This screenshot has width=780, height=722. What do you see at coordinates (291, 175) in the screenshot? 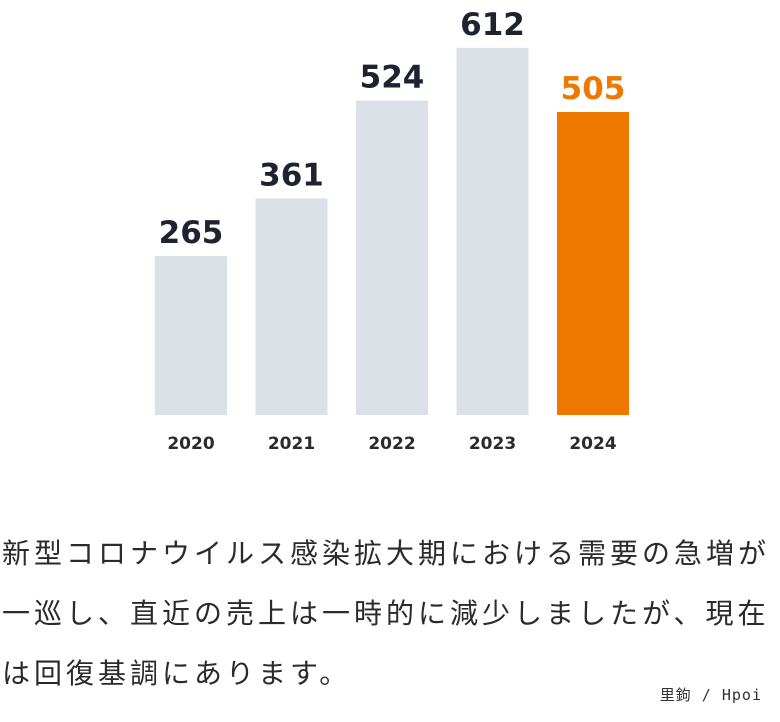
I see `value-label-2021: 361` at bounding box center [291, 175].